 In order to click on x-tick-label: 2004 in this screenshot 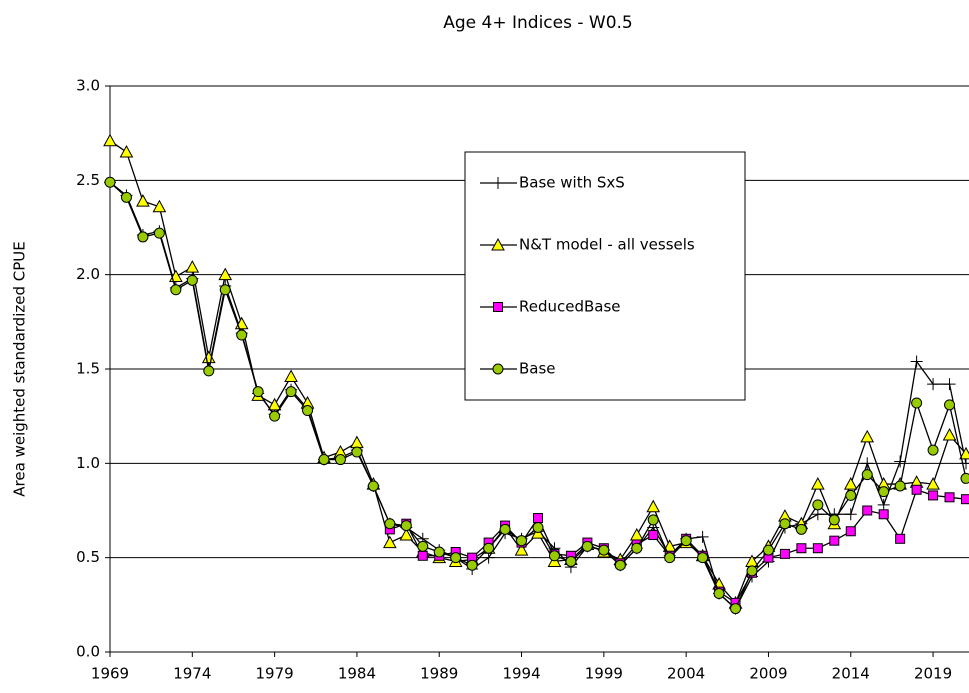, I will do `click(686, 674)`.